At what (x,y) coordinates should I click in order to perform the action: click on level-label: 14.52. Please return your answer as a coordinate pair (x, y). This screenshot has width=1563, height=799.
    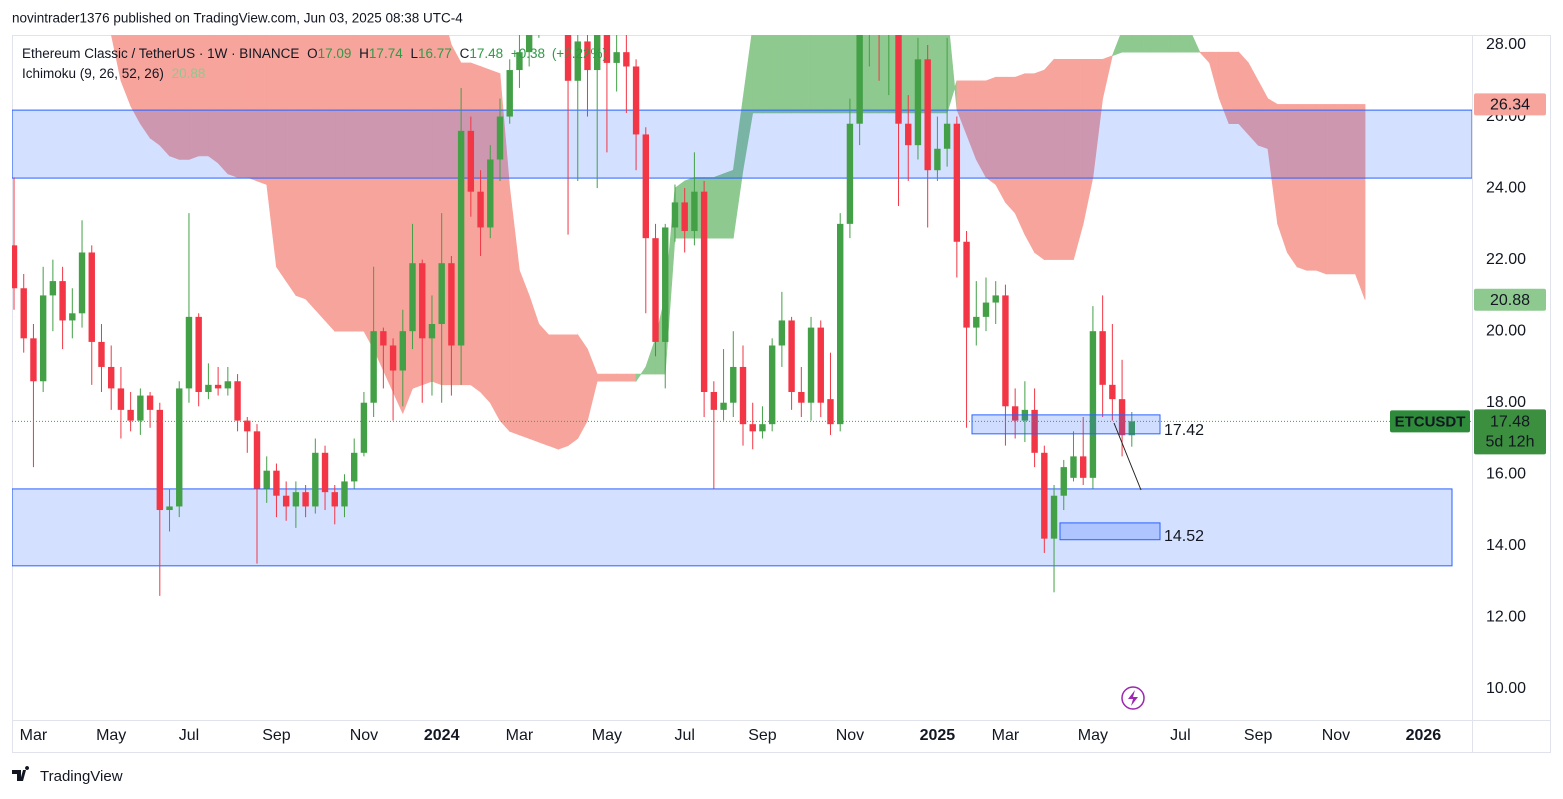
    Looking at the image, I should click on (1184, 536).